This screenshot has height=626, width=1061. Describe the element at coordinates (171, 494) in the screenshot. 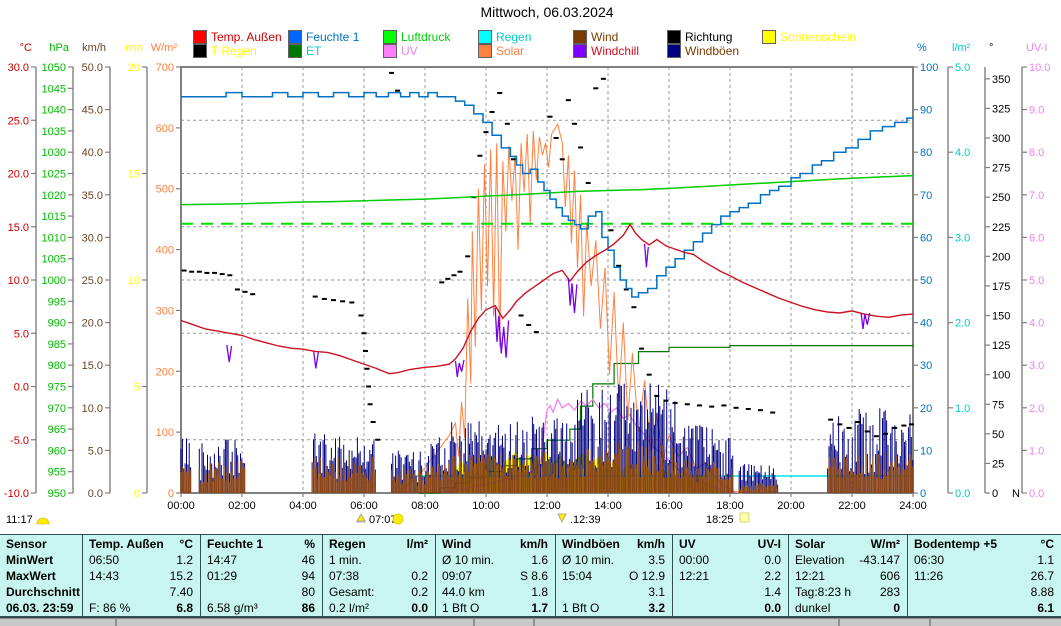

I see `svg-text: 0` at that location.